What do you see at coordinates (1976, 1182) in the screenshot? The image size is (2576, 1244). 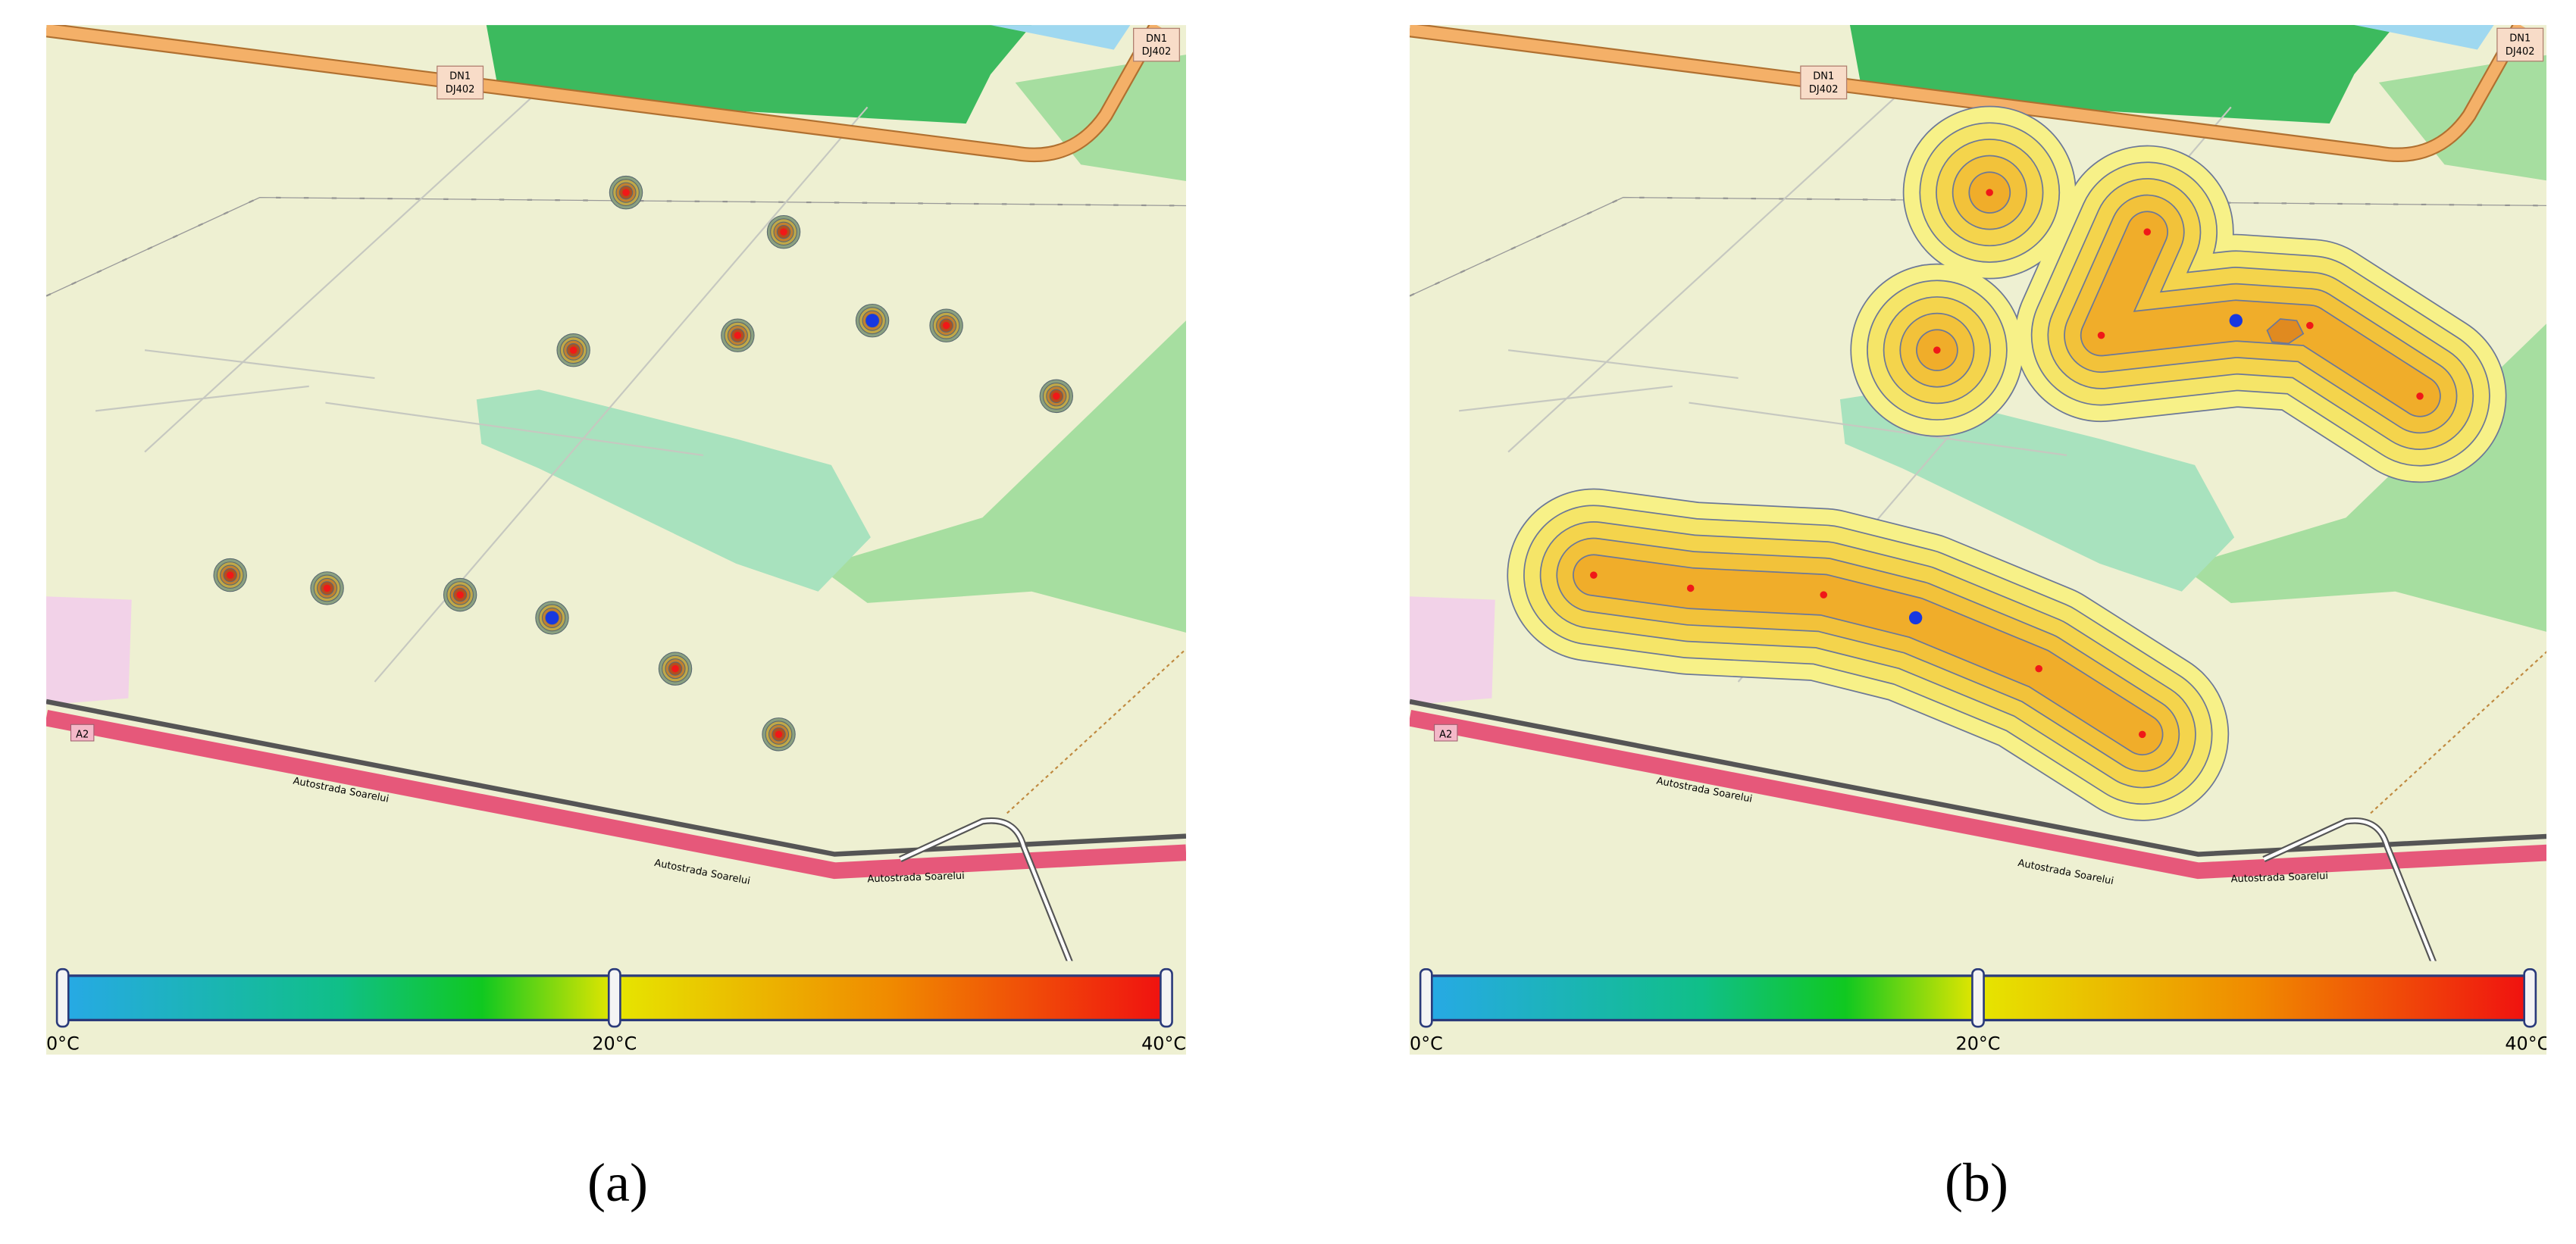 I see `caption: (b)` at bounding box center [1976, 1182].